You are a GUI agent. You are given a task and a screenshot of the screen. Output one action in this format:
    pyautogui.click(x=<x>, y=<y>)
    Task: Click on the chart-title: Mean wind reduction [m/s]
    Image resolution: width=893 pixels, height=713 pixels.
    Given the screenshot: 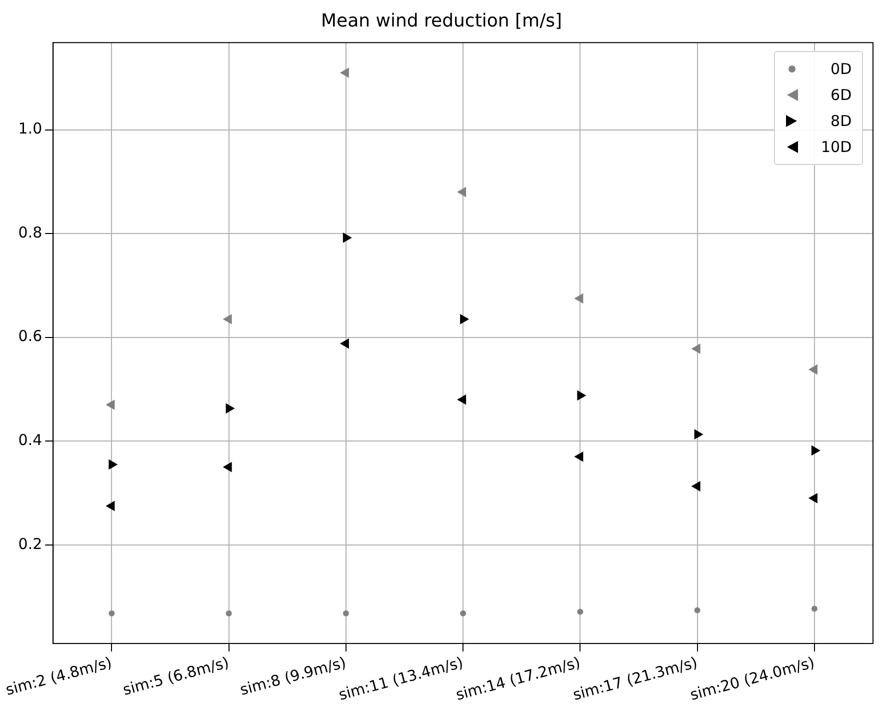 What is the action you would take?
    pyautogui.click(x=441, y=21)
    